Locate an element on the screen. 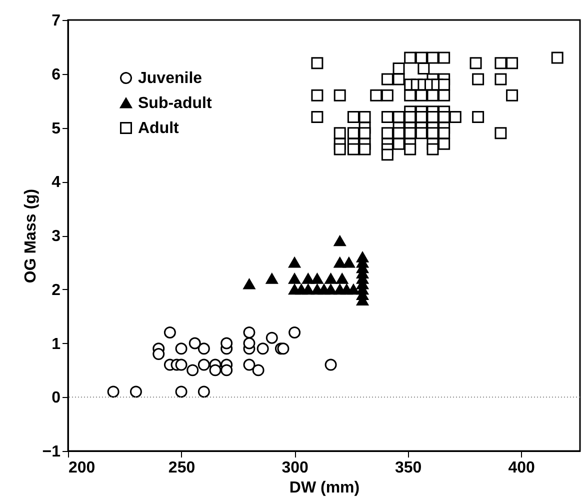  x-tick-label: 300 is located at coordinates (295, 468).